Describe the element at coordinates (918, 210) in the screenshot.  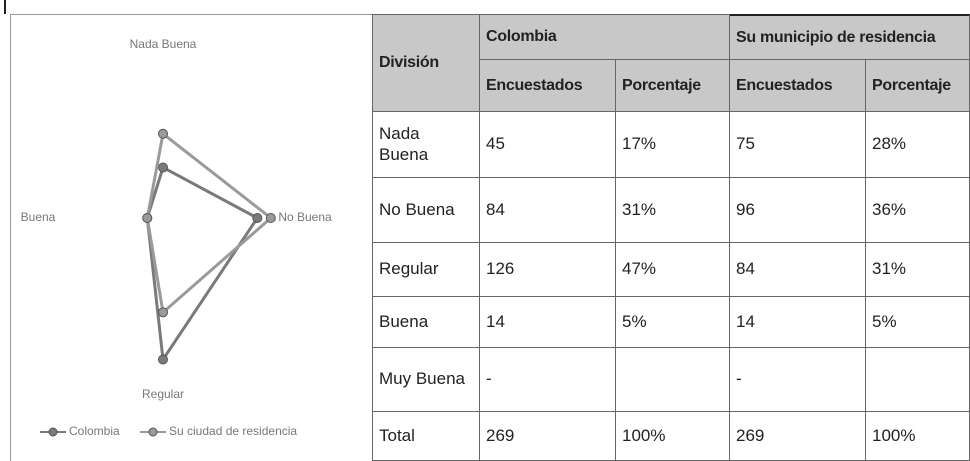
I see `table-cell: 36%` at that location.